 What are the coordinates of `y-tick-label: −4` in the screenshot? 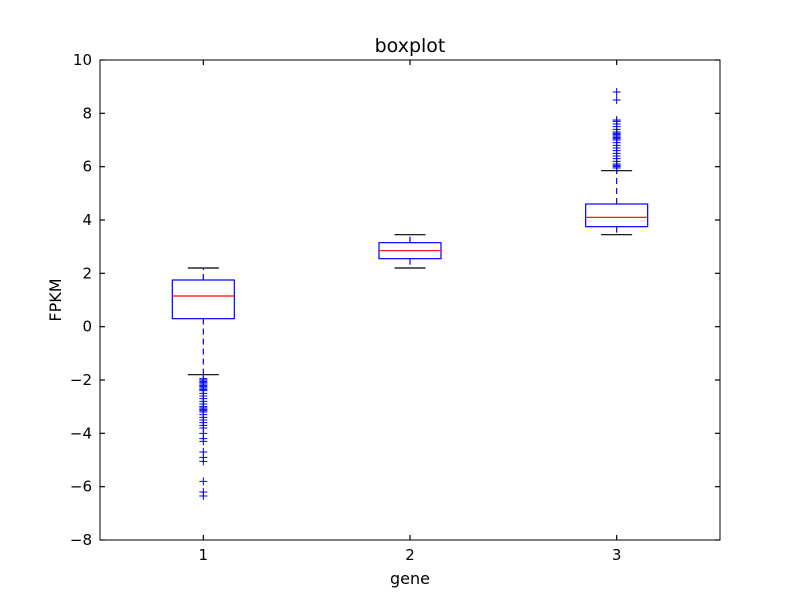 It's located at (81, 433).